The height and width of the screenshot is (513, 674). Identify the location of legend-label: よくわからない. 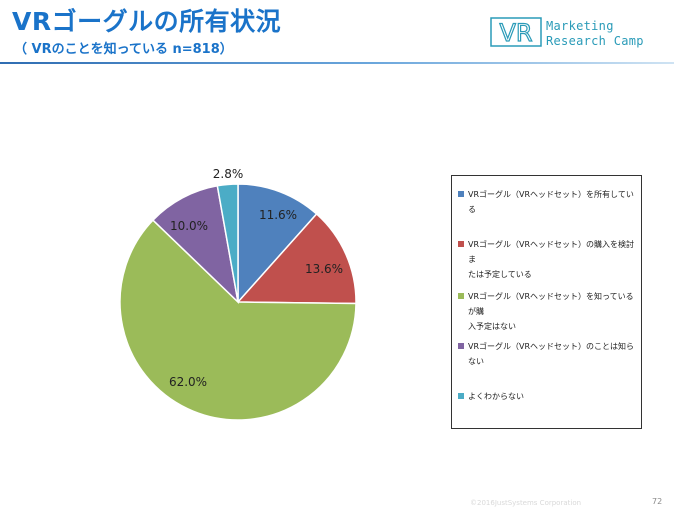
(553, 396).